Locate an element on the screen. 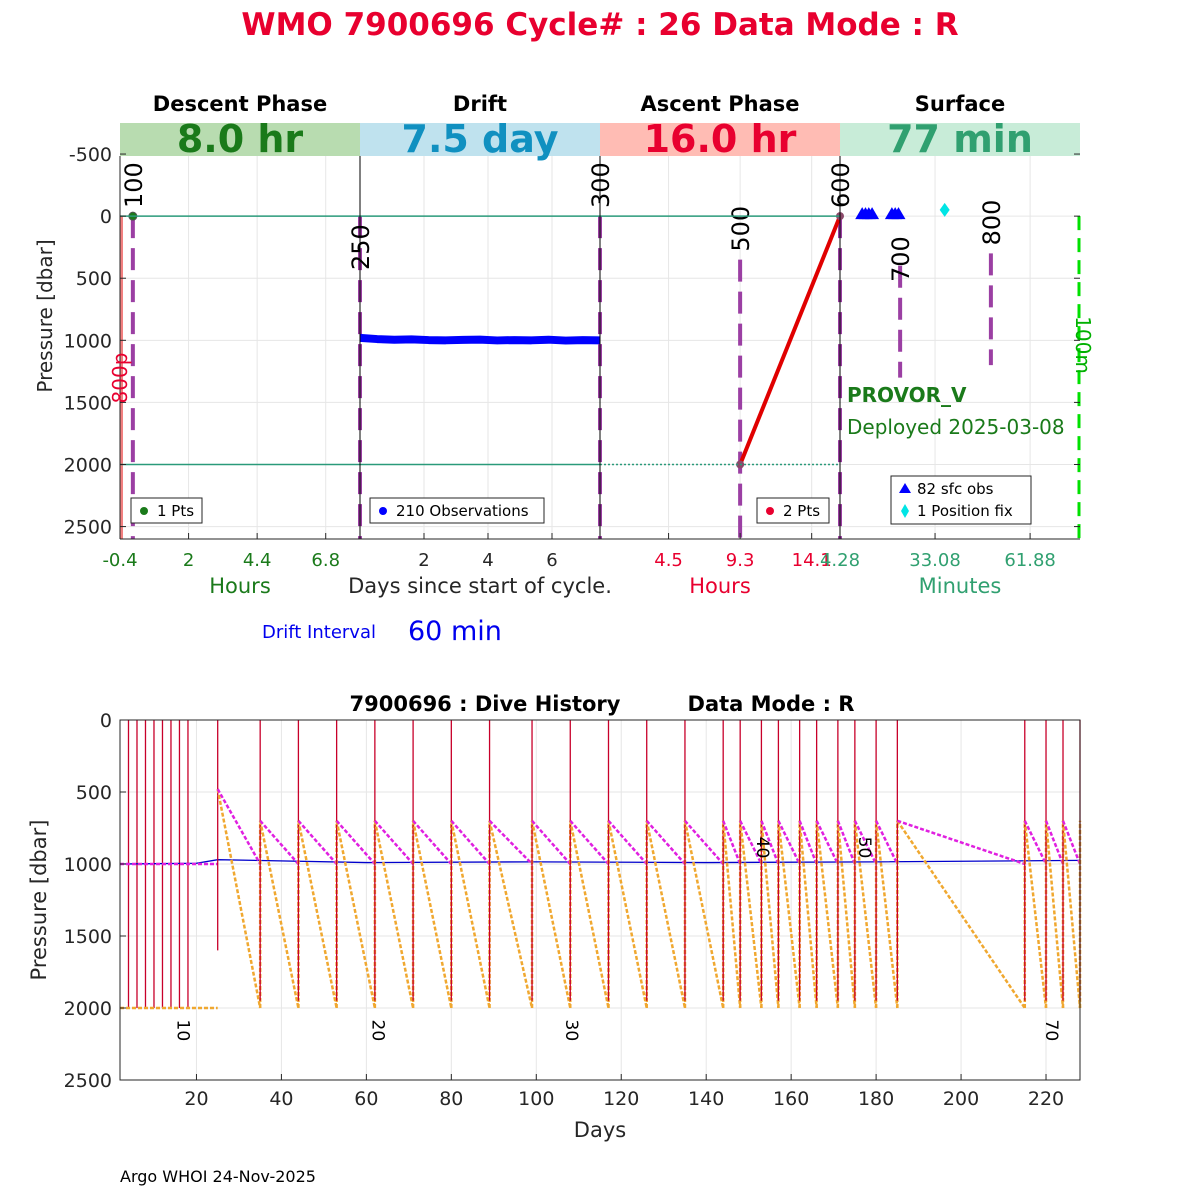 Image resolution: width=1200 pixels, height=1200 pixels. legend-label: 1 Pts is located at coordinates (175, 511).